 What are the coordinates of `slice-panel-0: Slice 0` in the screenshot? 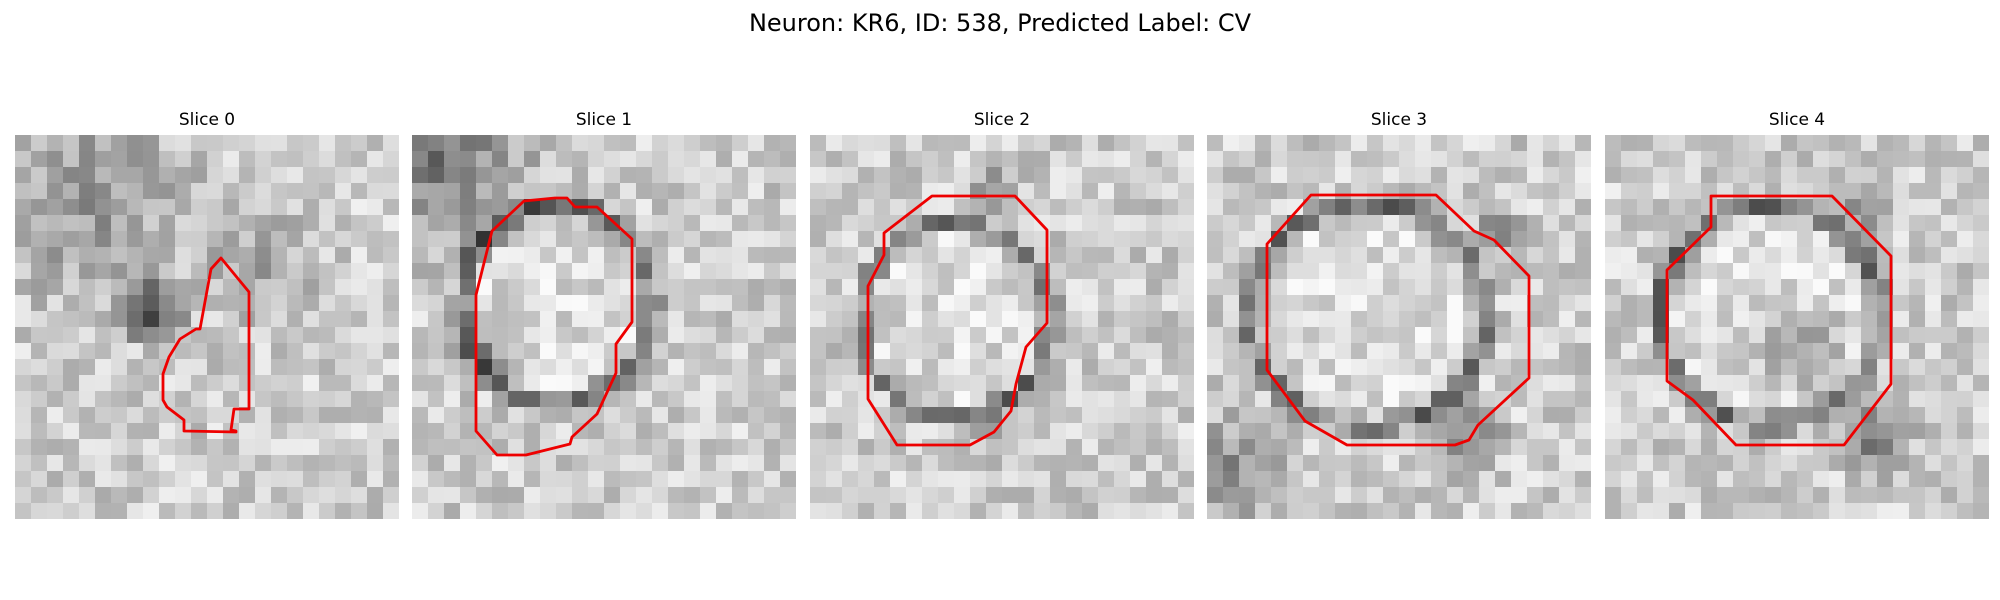 It's located at (207, 313).